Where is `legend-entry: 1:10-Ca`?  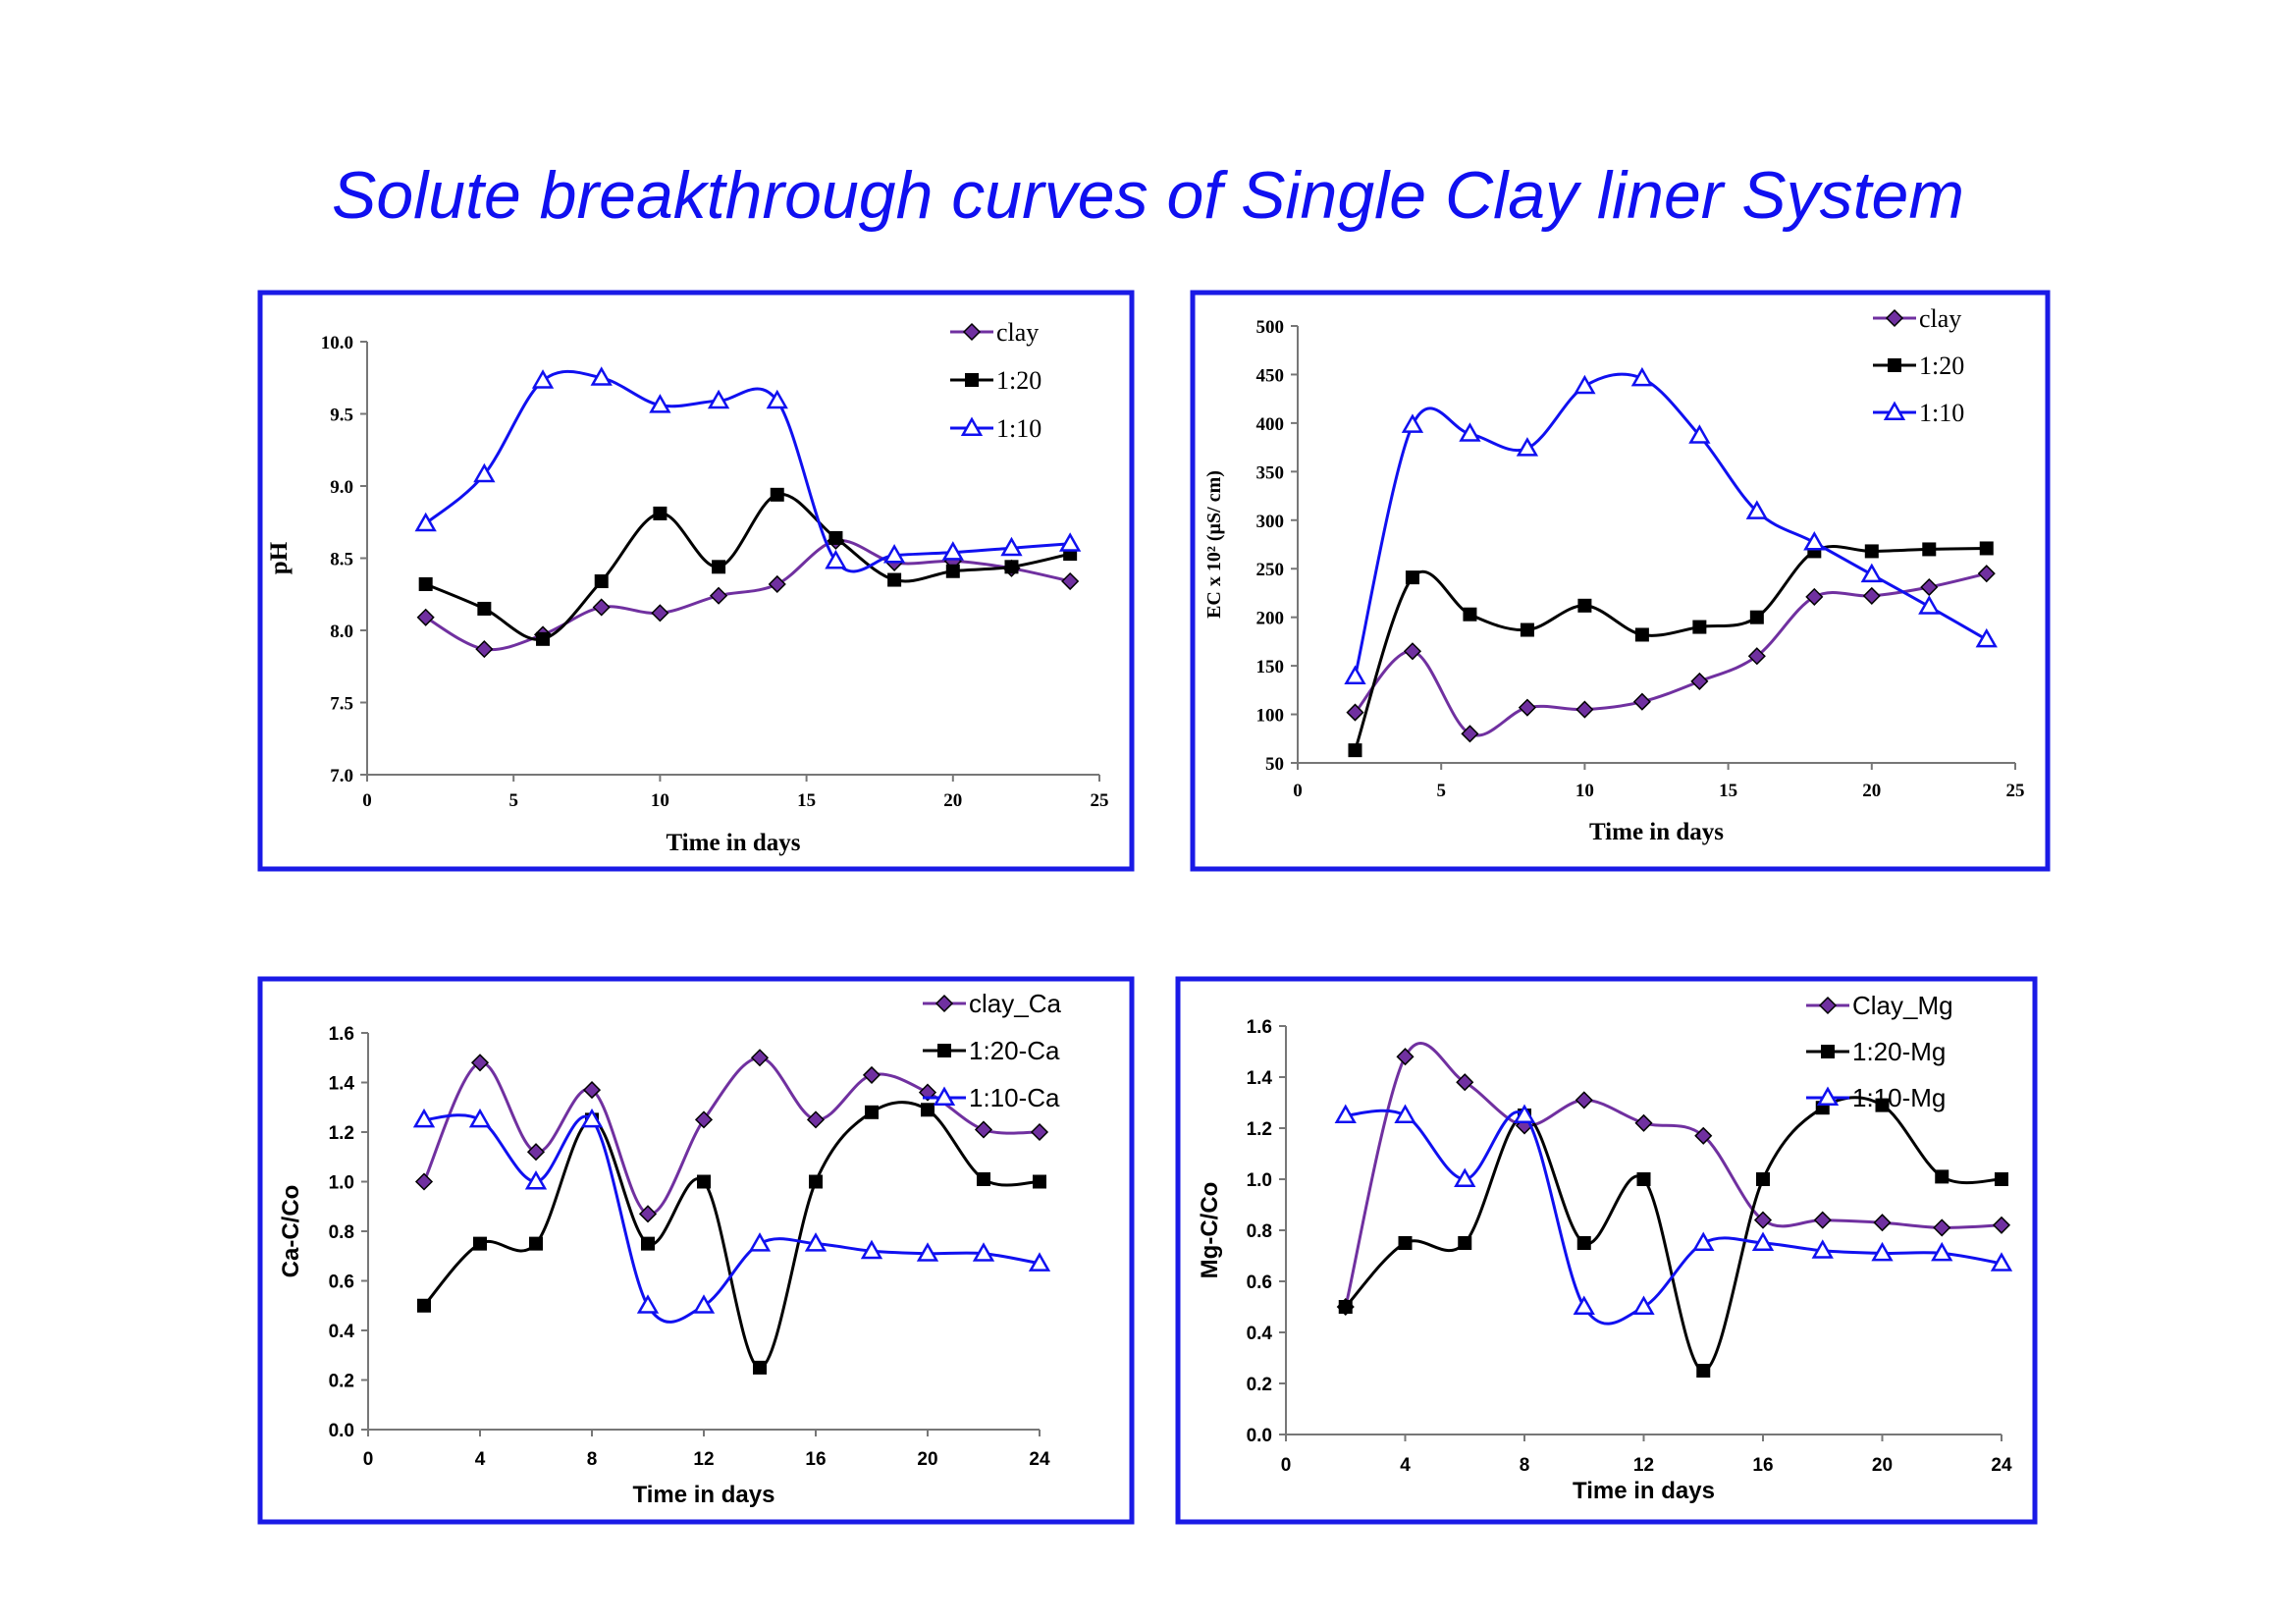 legend-entry: 1:10-Ca is located at coordinates (1014, 1097).